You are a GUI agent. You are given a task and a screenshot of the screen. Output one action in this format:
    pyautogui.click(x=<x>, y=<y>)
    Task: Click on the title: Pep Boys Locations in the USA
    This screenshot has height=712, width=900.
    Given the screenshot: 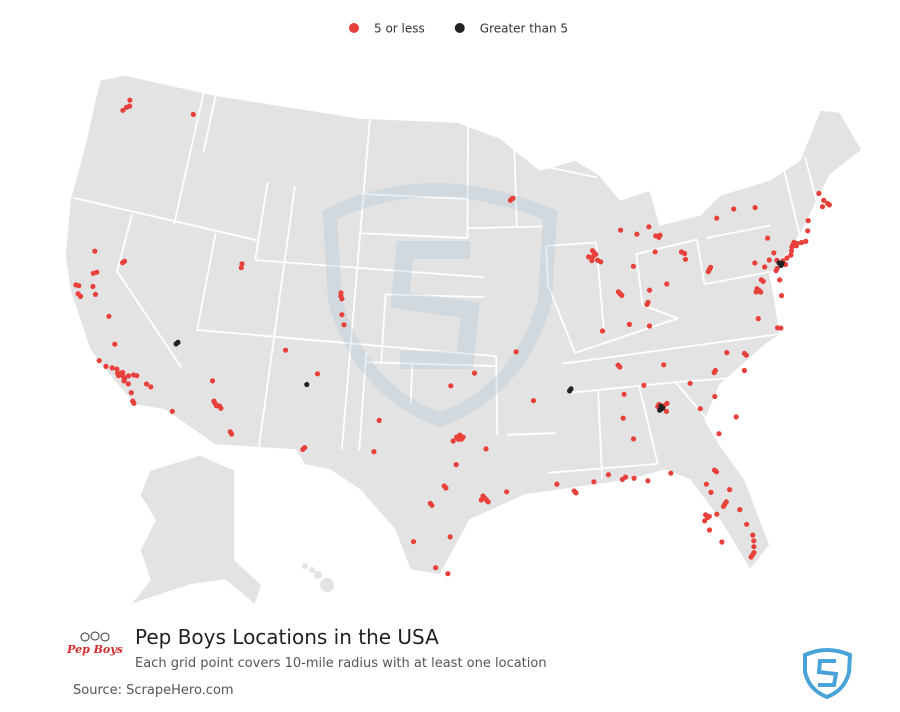 What is the action you would take?
    pyautogui.click(x=287, y=637)
    